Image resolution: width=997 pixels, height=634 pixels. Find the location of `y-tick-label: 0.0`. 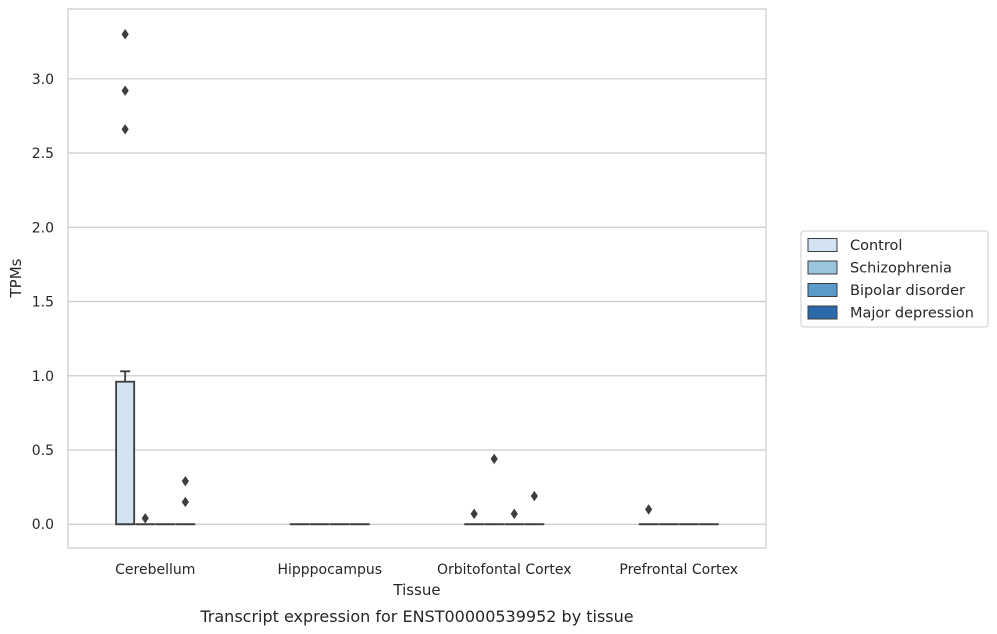

y-tick-label: 0.0 is located at coordinates (43, 525).